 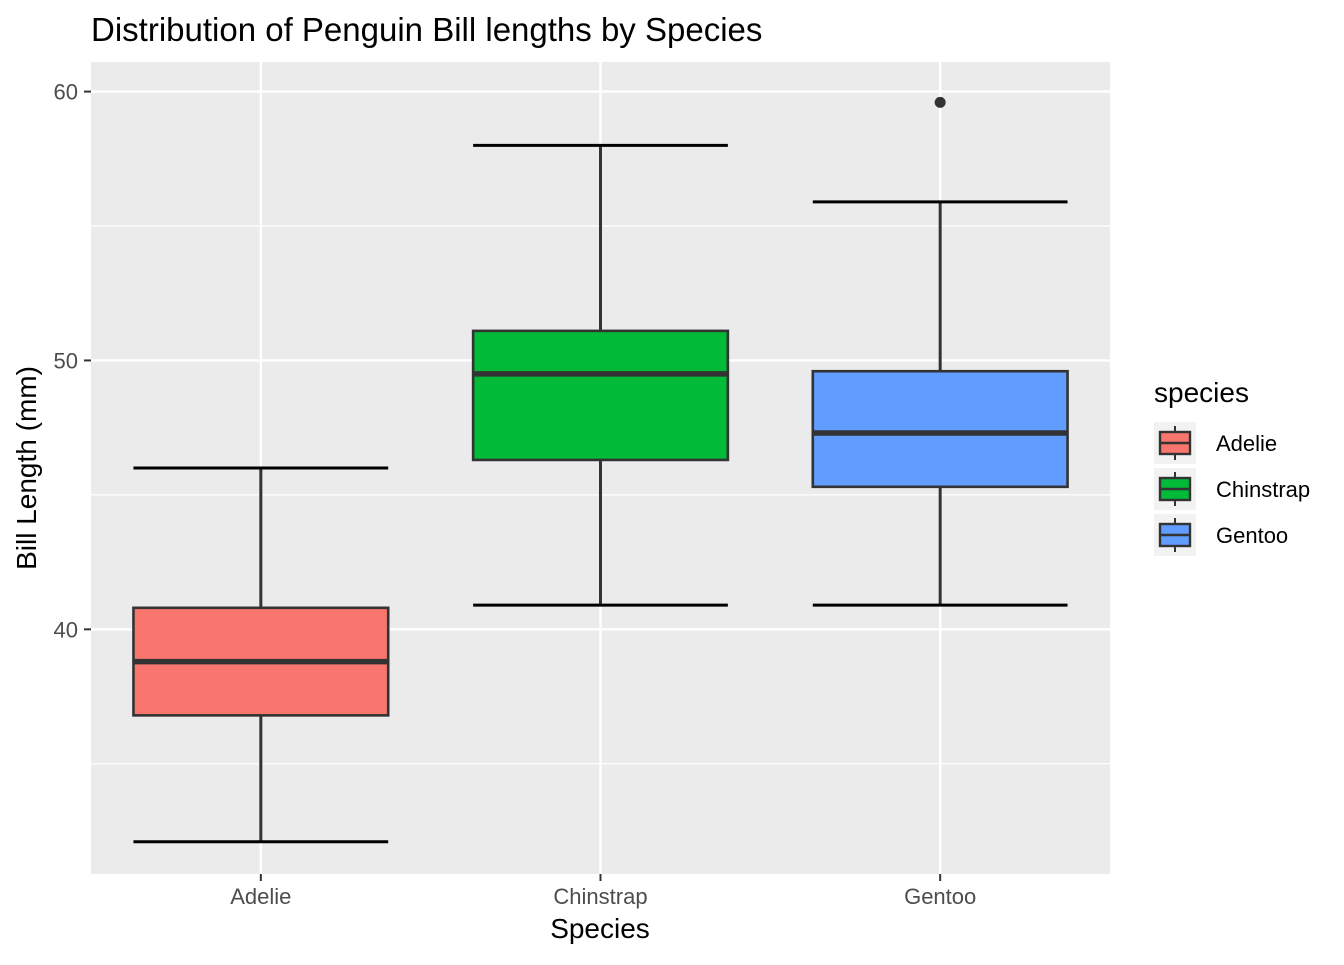 What do you see at coordinates (260, 896) in the screenshot?
I see `x-tick-label: Adelie` at bounding box center [260, 896].